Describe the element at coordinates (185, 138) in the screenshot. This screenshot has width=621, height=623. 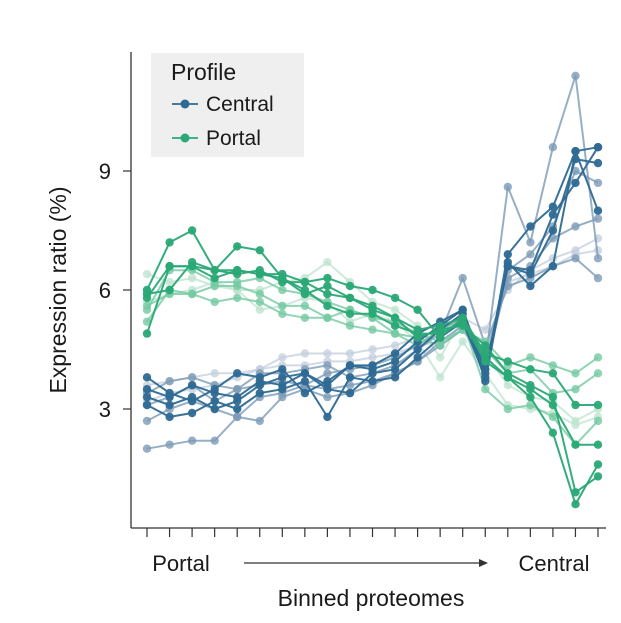
I see `legend-portal-marker` at that location.